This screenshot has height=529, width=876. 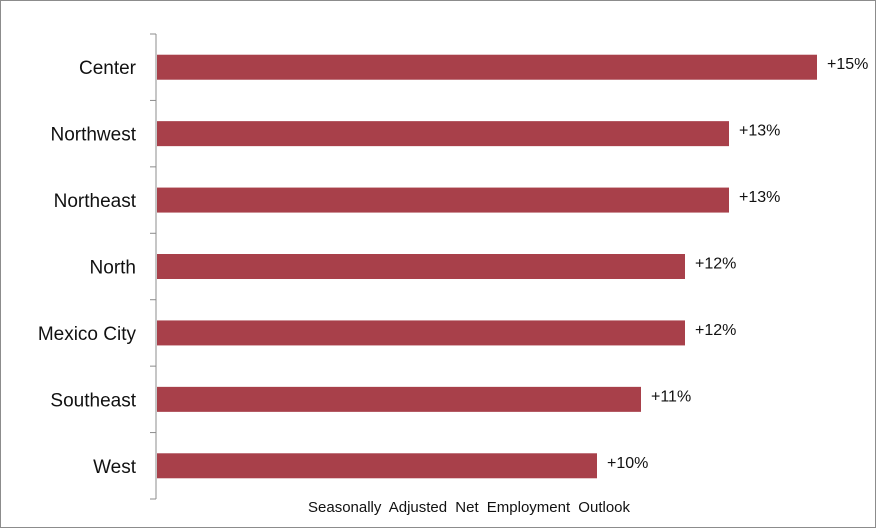 What do you see at coordinates (153, 266) in the screenshot?
I see `axis-layer` at bounding box center [153, 266].